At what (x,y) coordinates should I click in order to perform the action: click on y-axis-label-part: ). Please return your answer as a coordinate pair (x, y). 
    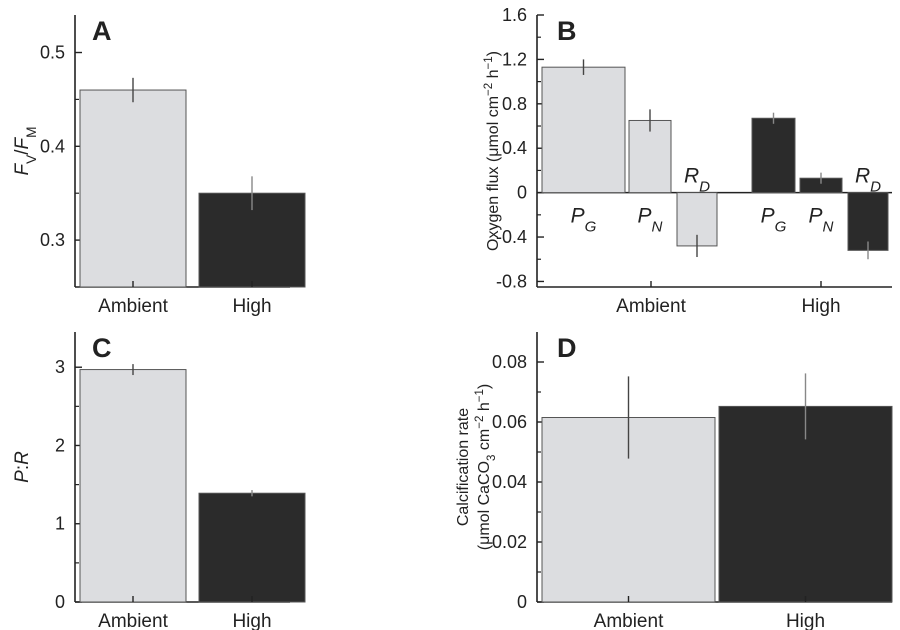
    Looking at the image, I should click on (493, 53).